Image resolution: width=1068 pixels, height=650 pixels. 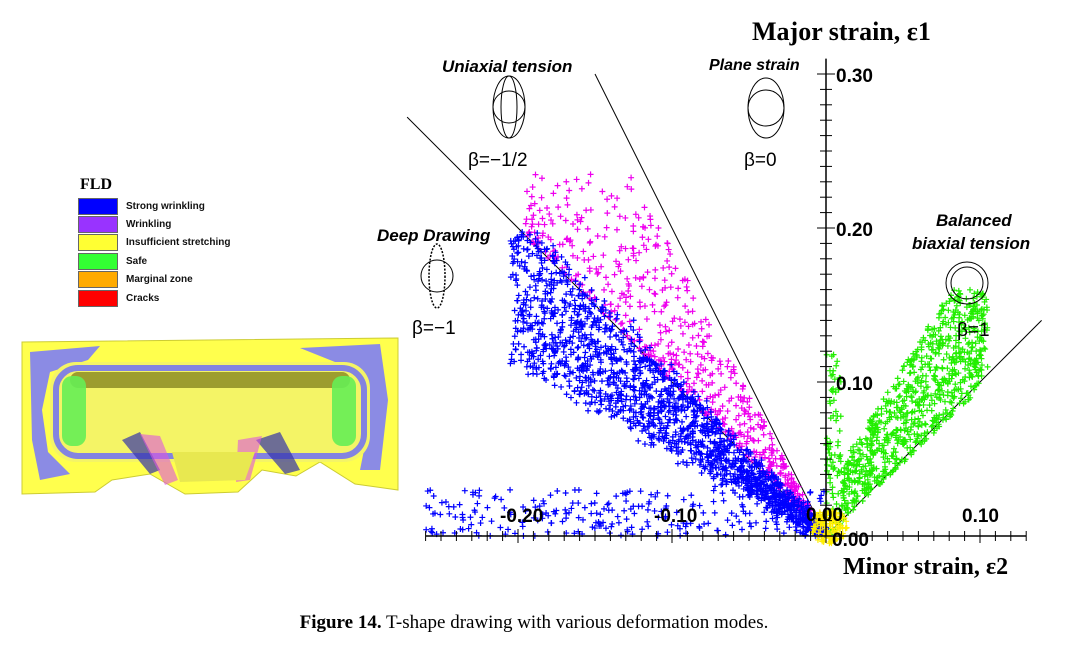 I want to click on legend-item: Strong wrinkling, so click(x=163, y=206).